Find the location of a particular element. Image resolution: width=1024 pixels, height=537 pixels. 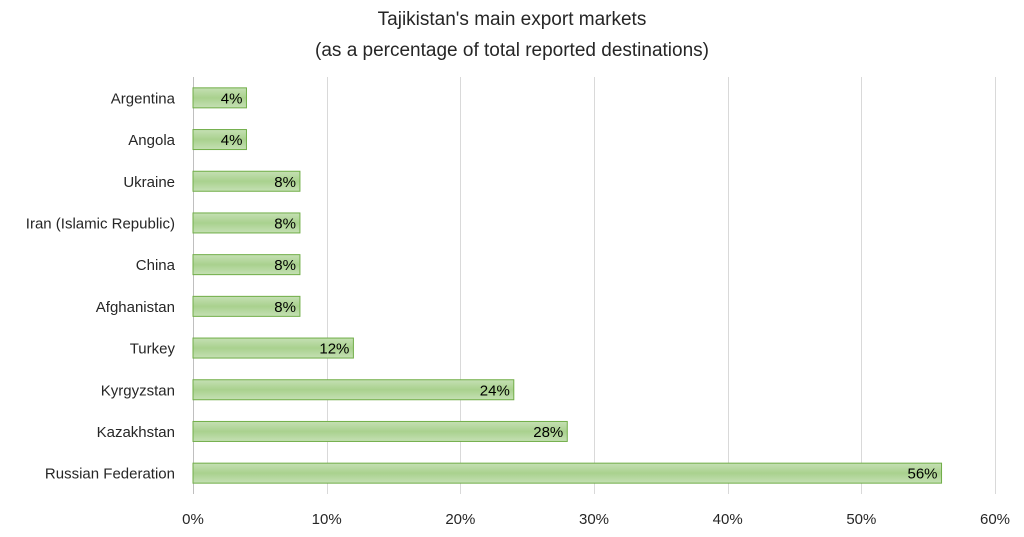

data-label: 56% is located at coordinates (923, 474).